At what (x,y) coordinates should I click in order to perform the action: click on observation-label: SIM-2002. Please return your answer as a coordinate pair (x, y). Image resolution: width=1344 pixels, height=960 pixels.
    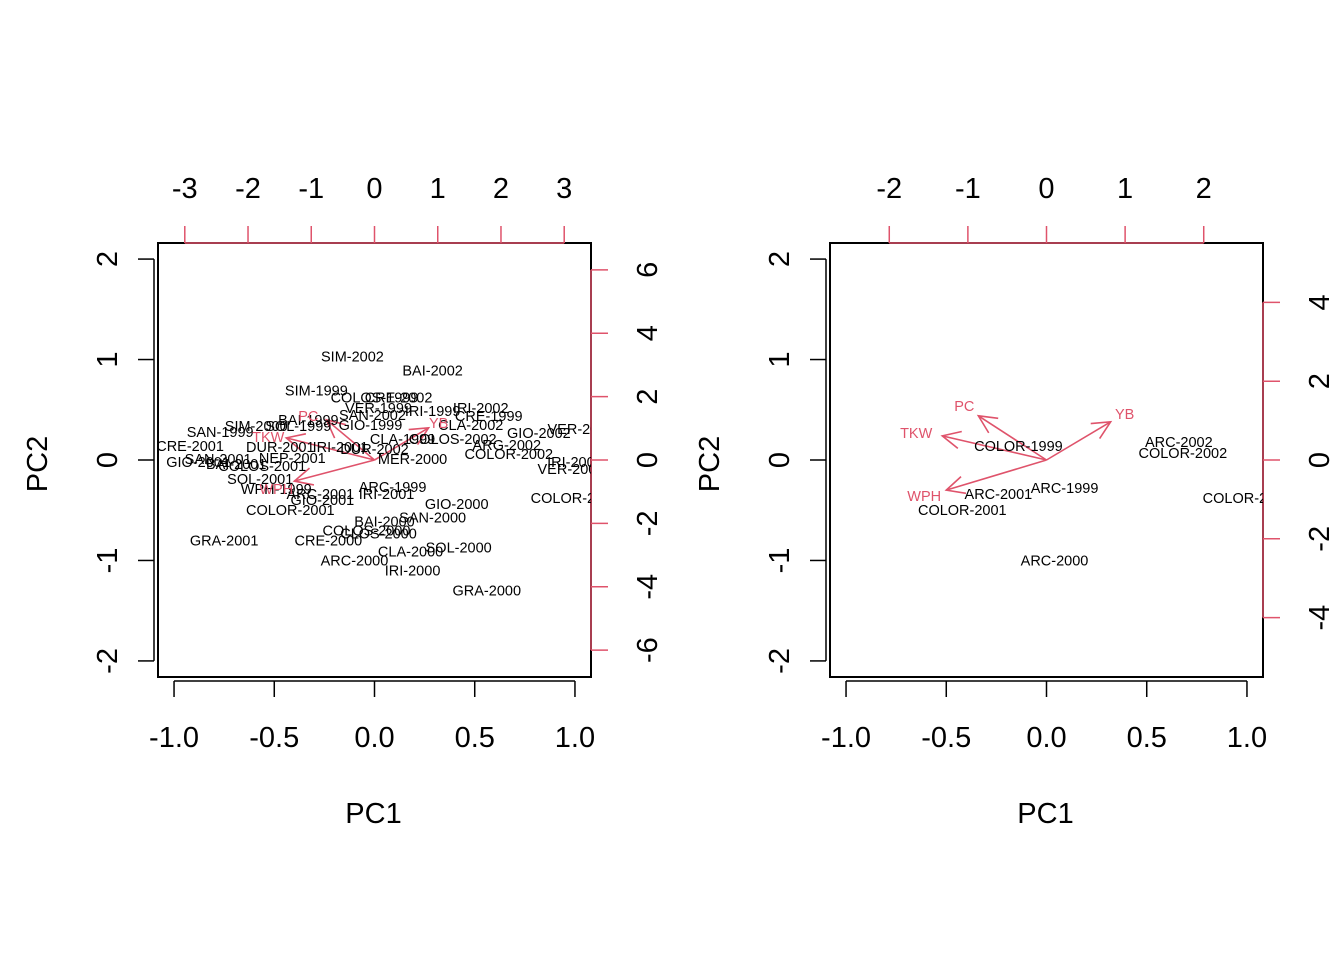
    Looking at the image, I should click on (352, 358).